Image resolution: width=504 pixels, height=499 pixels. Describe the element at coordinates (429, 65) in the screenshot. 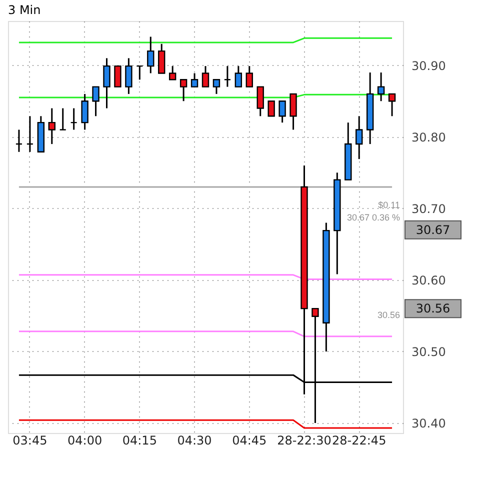

I see `y-tick-label: 30.90` at that location.